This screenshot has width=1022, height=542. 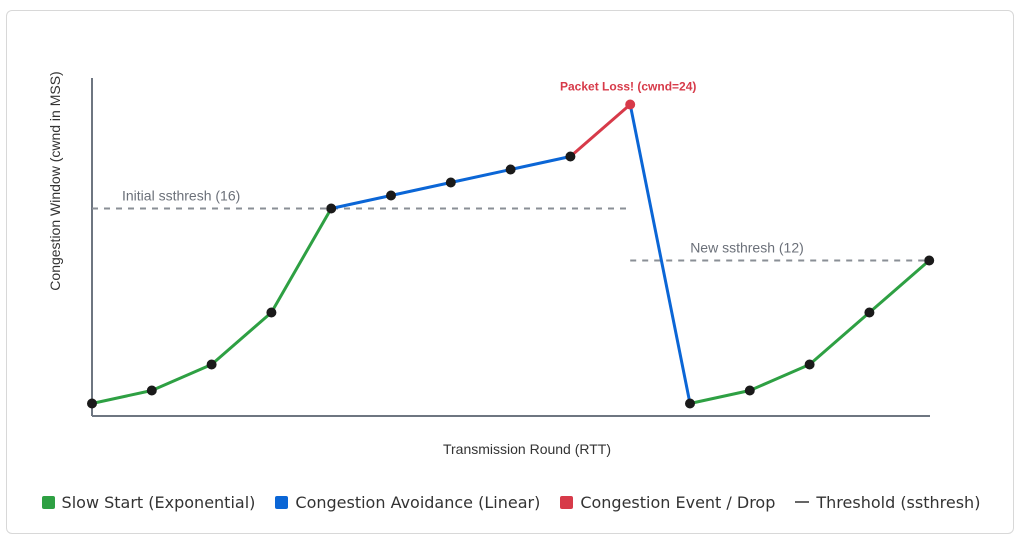 I want to click on legend-swatch-congestion-avoidance, so click(x=282, y=502).